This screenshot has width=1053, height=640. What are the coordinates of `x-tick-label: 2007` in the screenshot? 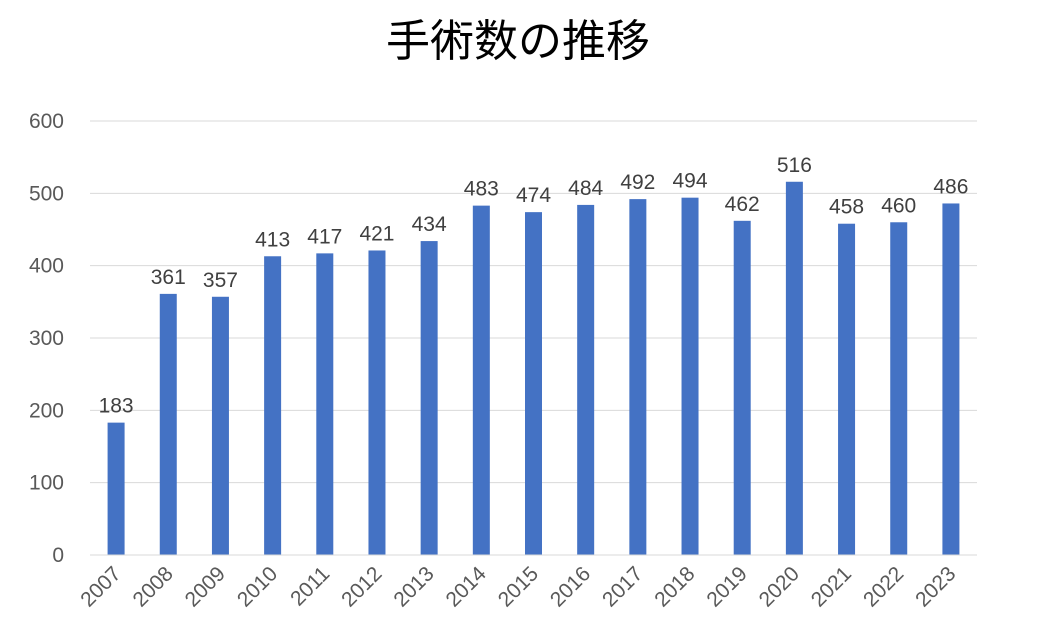 It's located at (100, 586).